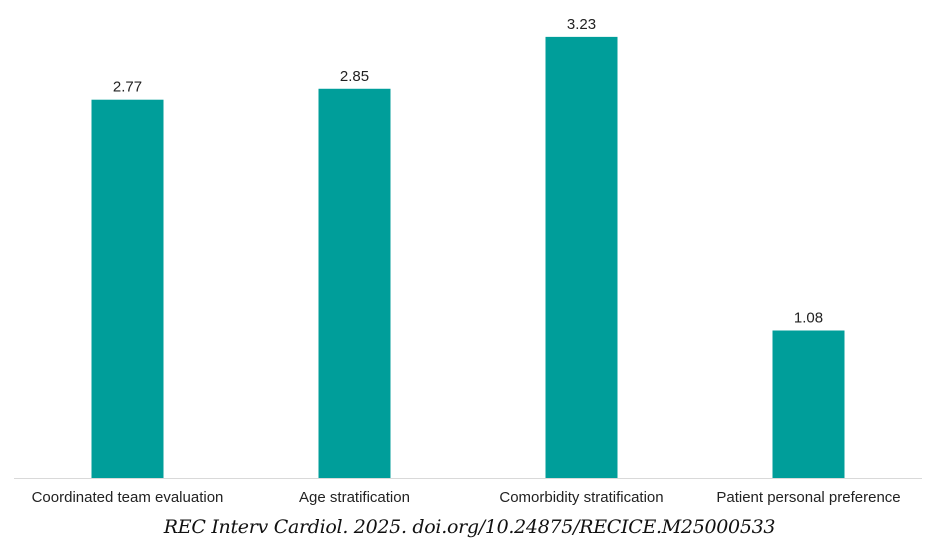 This screenshot has width=939, height=553. I want to click on category-label: Coordinated team evaluation, so click(128, 497).